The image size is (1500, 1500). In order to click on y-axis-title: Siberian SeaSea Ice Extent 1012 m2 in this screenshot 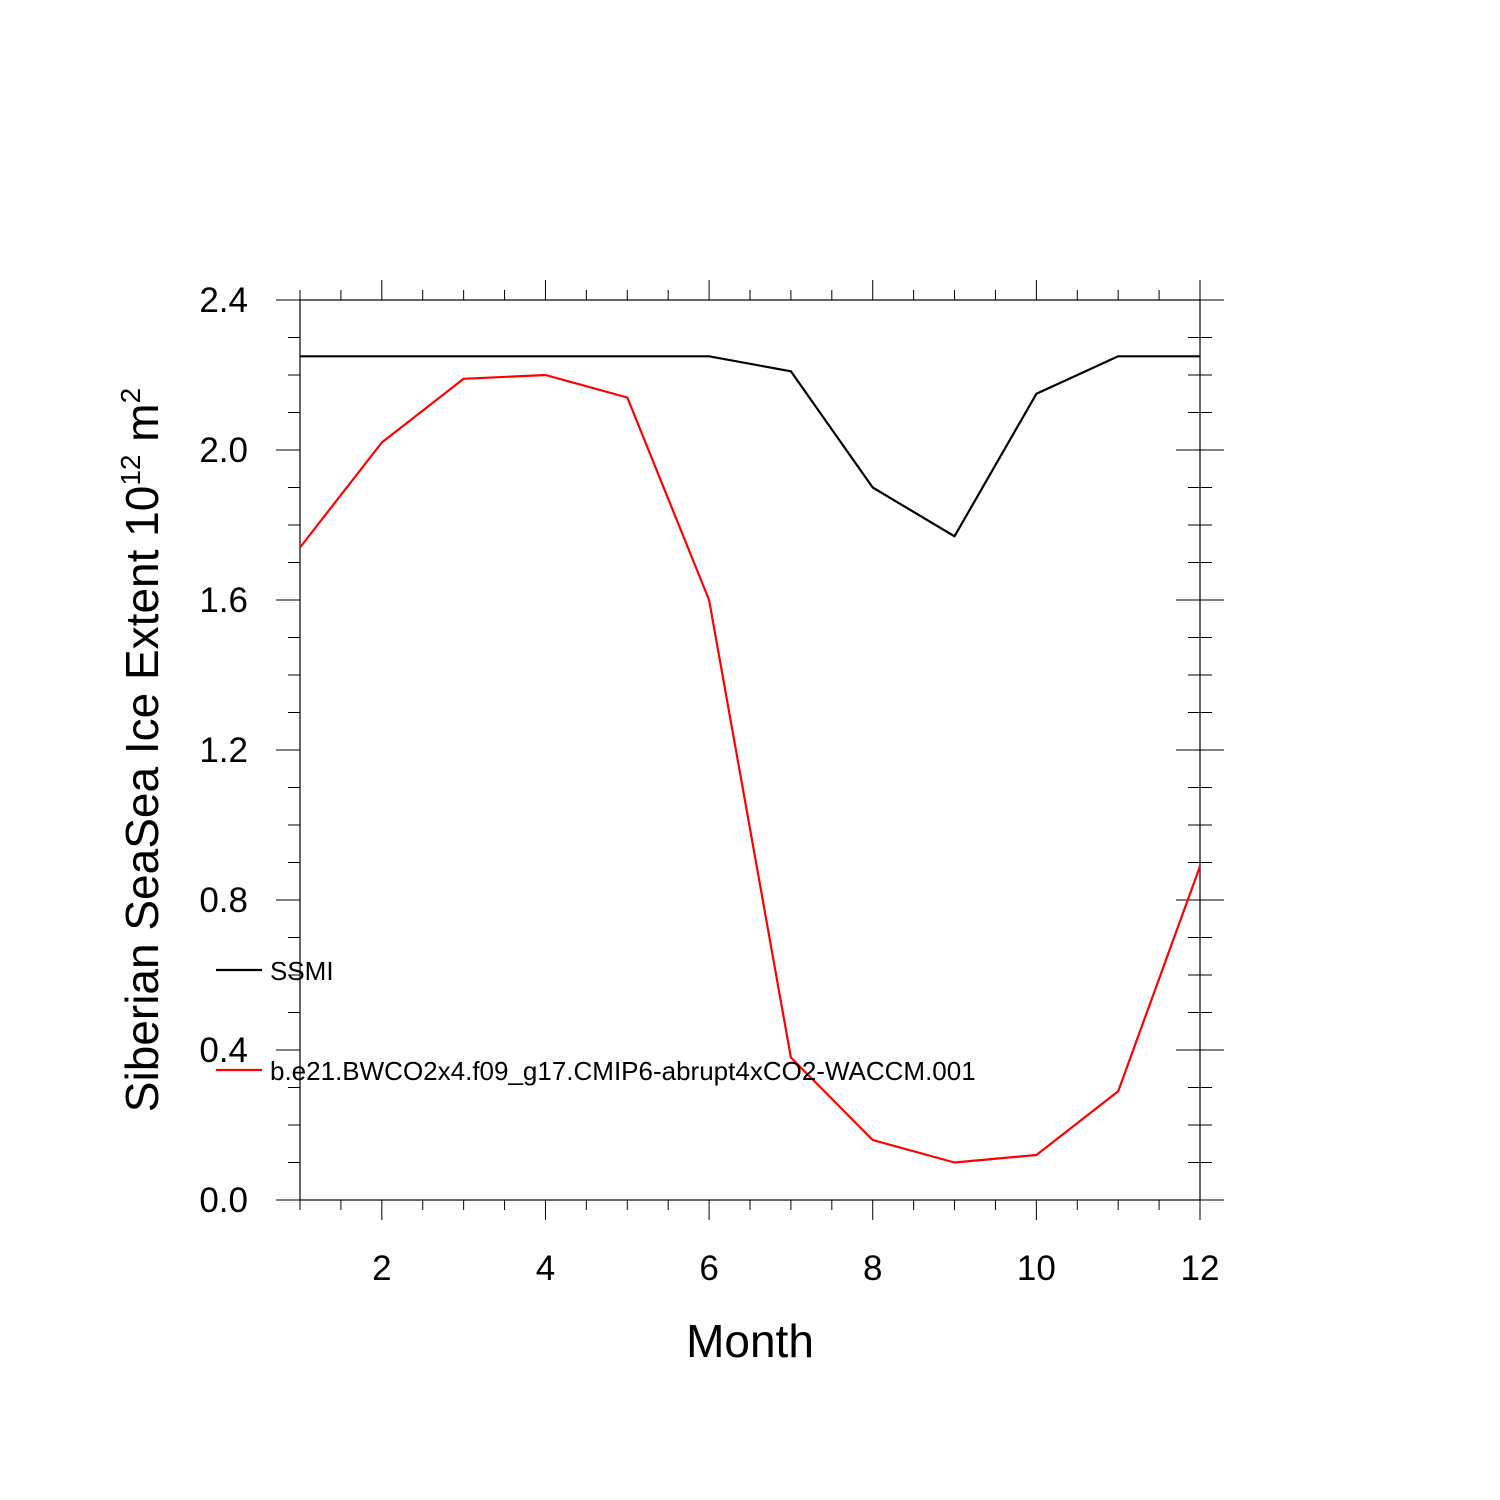, I will do `click(141, 750)`.